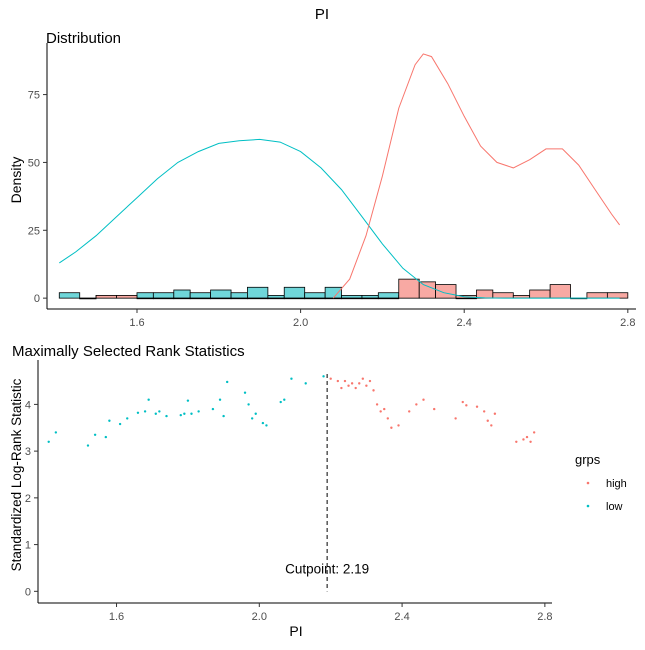 The height and width of the screenshot is (650, 645). Describe the element at coordinates (588, 459) in the screenshot. I see `legend-title: grps` at that location.